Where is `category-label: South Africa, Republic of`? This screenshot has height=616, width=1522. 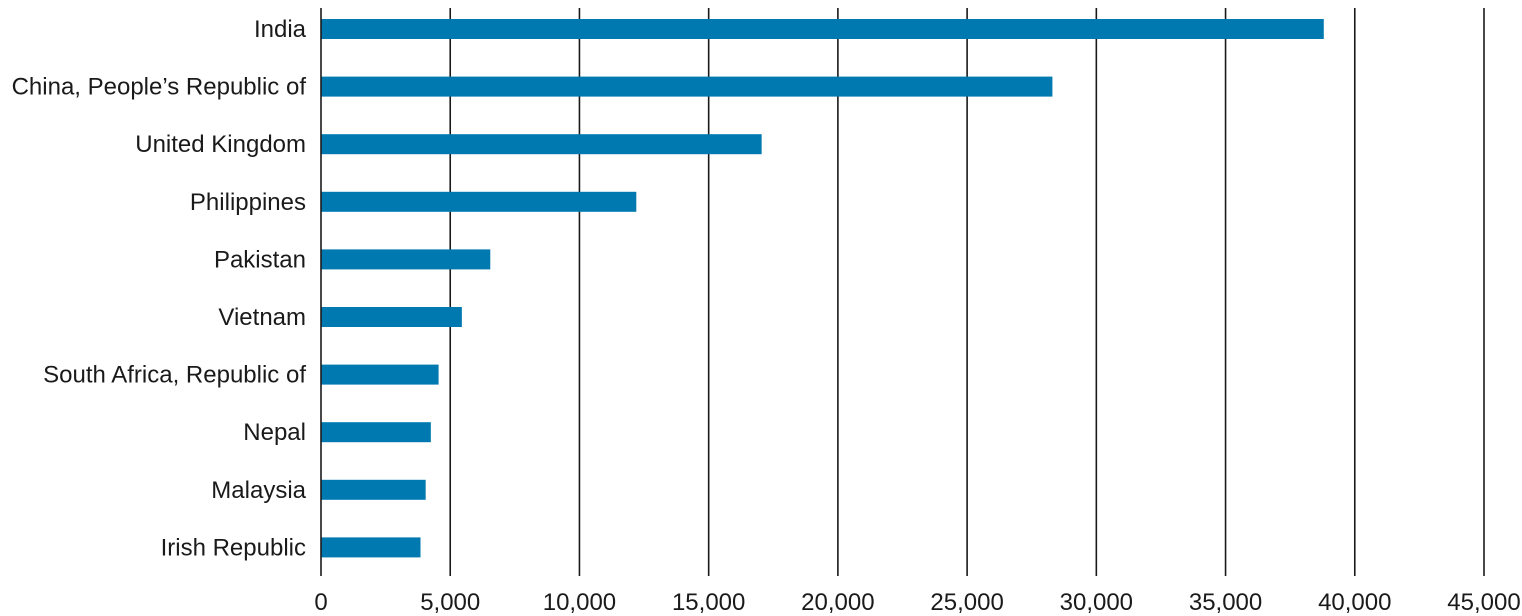
category-label: South Africa, Republic of is located at coordinates (174, 375).